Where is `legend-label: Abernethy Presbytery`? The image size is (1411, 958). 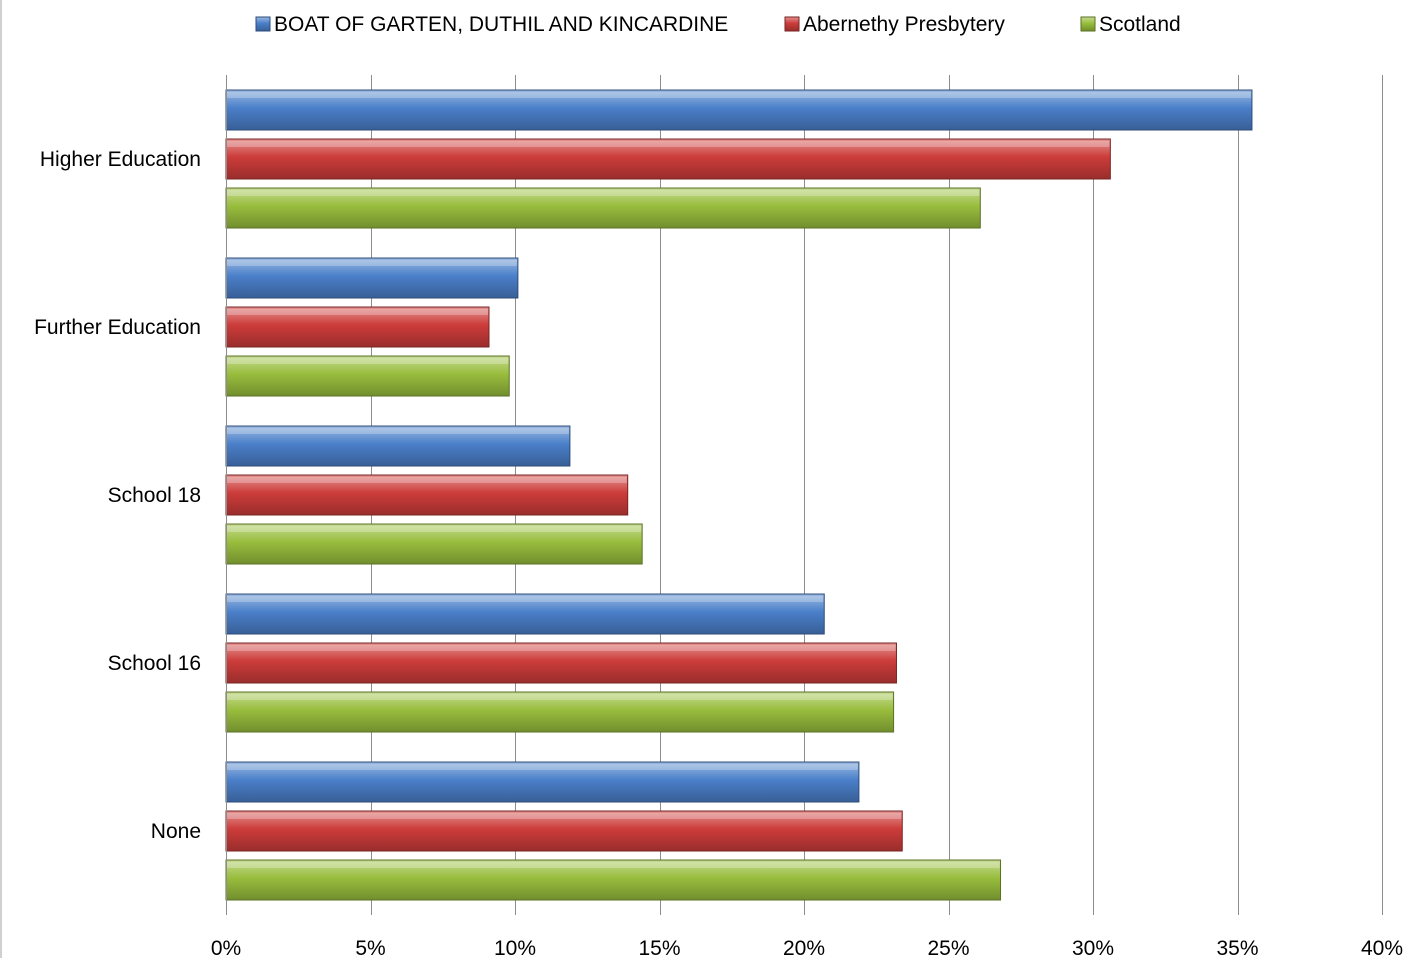 legend-label: Abernethy Presbytery is located at coordinates (904, 24).